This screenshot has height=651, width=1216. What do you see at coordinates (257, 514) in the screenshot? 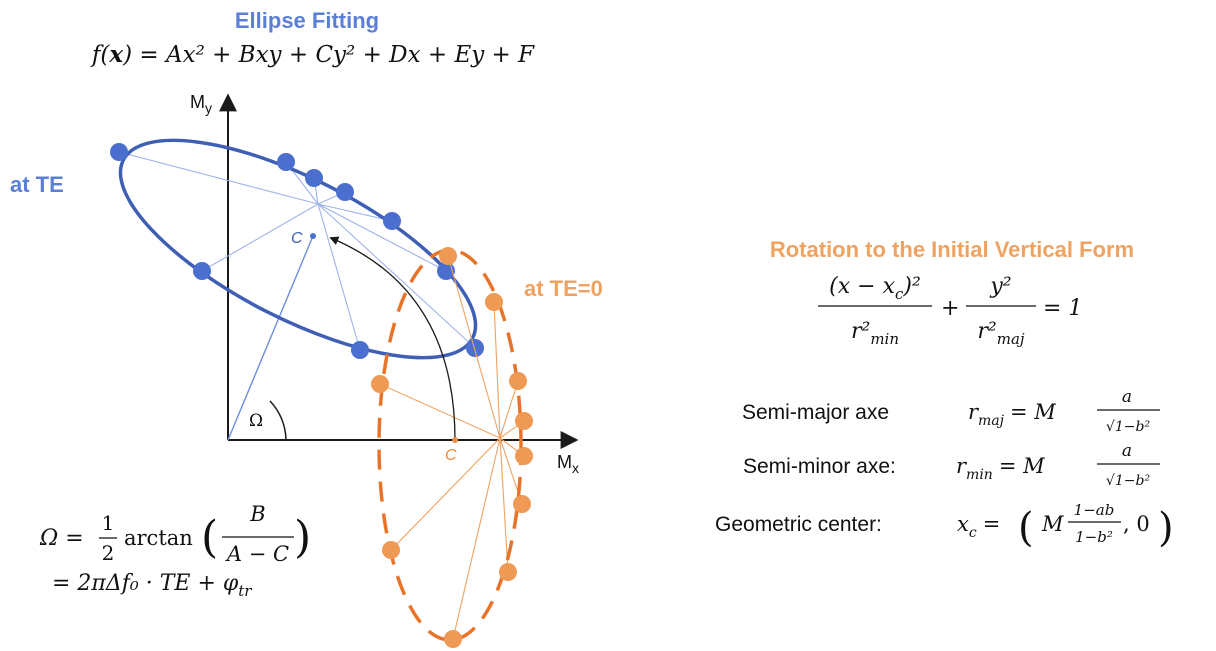
I see `svg-text: B` at bounding box center [257, 514].